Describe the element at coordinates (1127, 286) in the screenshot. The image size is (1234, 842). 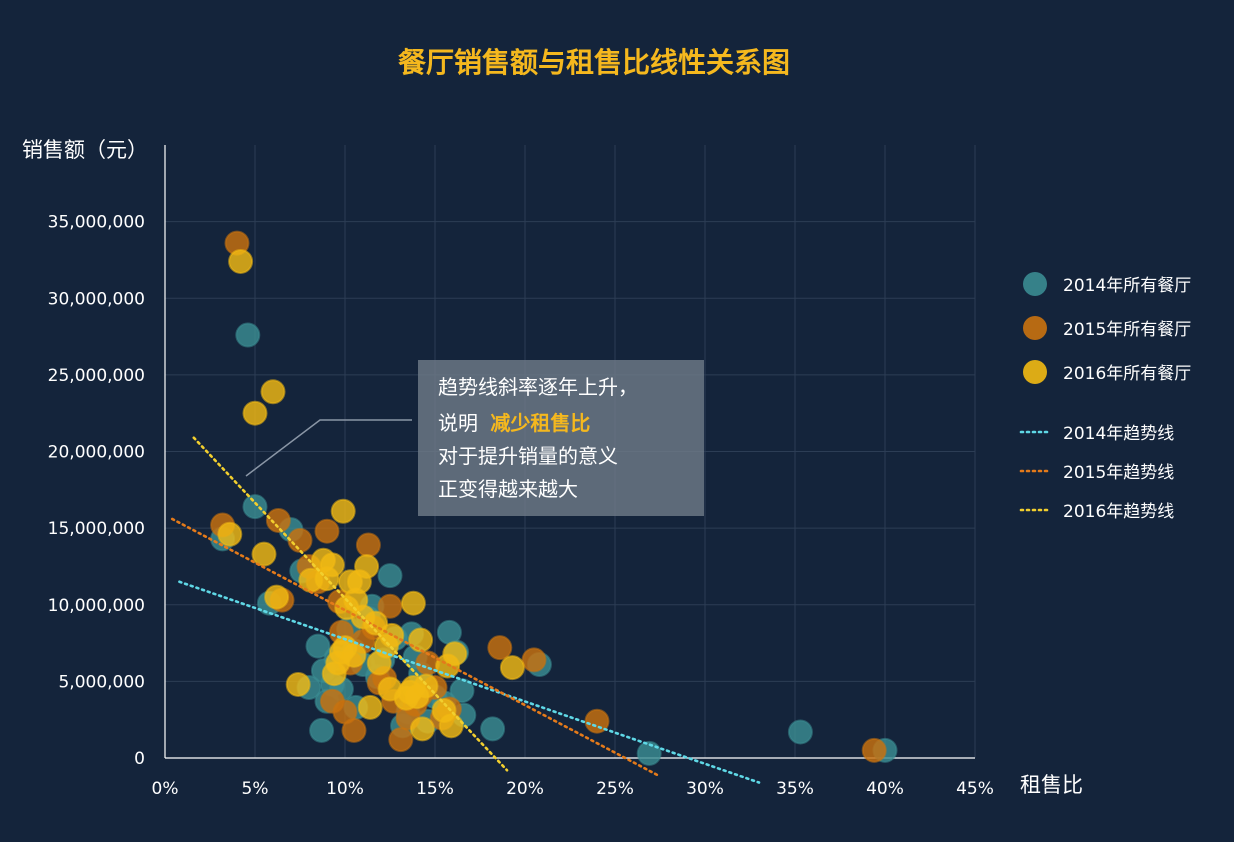
I see `legend-label: 2014年所有餐厅` at that location.